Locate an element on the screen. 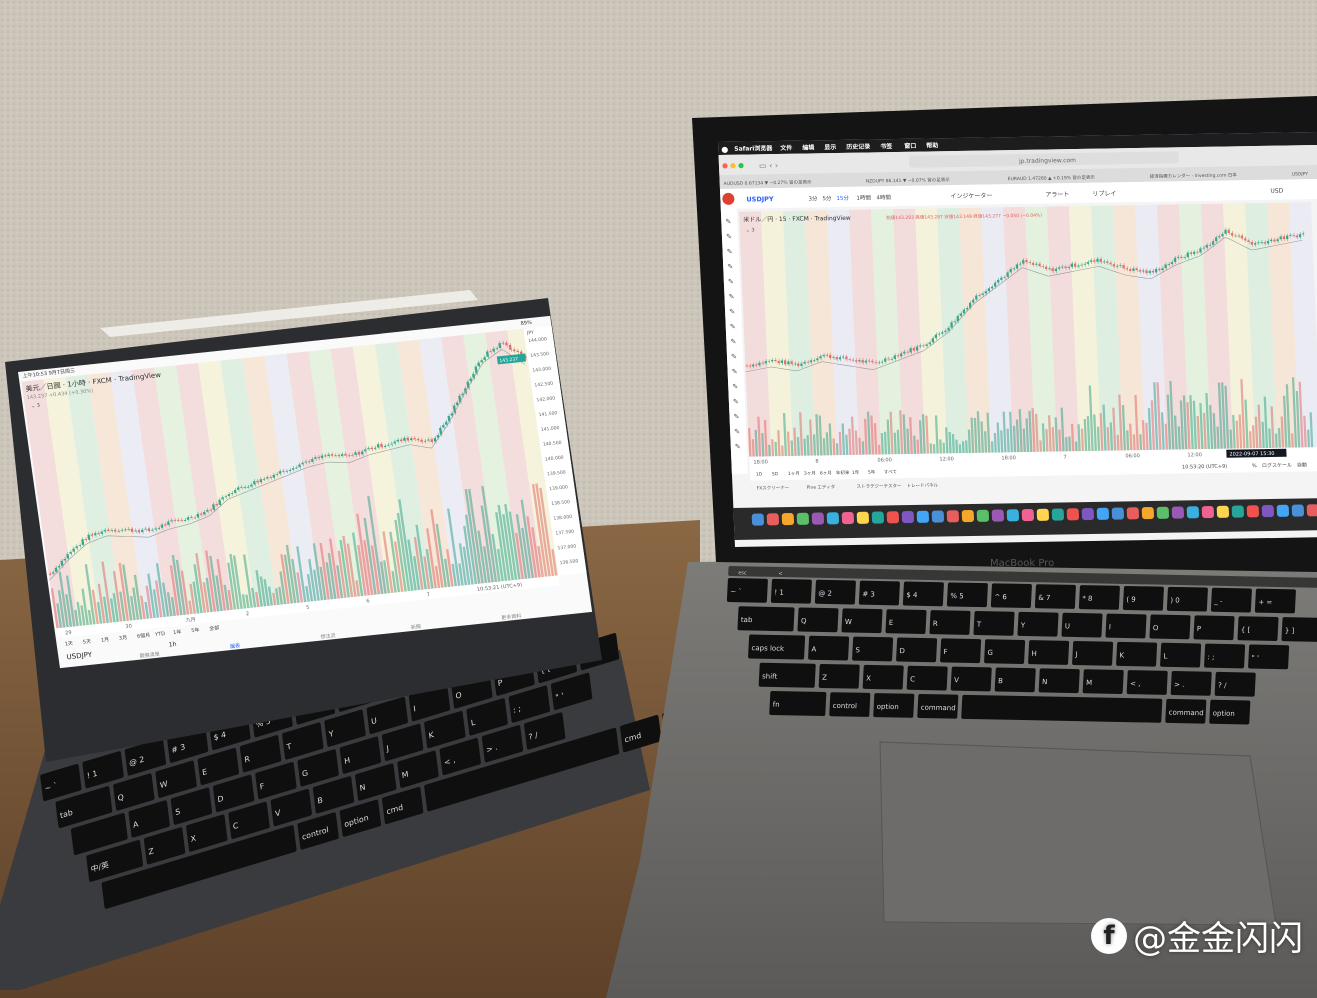 The width and height of the screenshot is (1317, 998). browser-tab: 経済指標カレンダー - Investing.com 日本 is located at coordinates (1194, 175).